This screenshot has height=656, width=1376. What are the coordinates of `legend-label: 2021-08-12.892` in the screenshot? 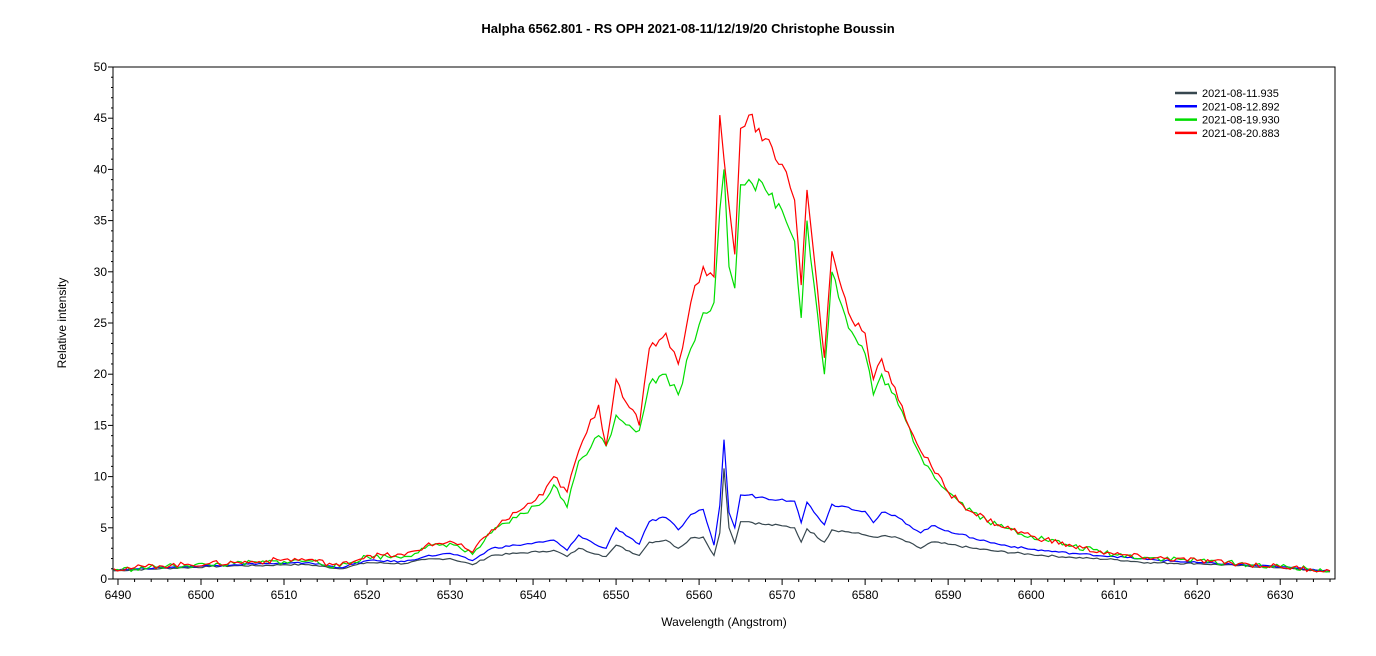 It's located at (1241, 107).